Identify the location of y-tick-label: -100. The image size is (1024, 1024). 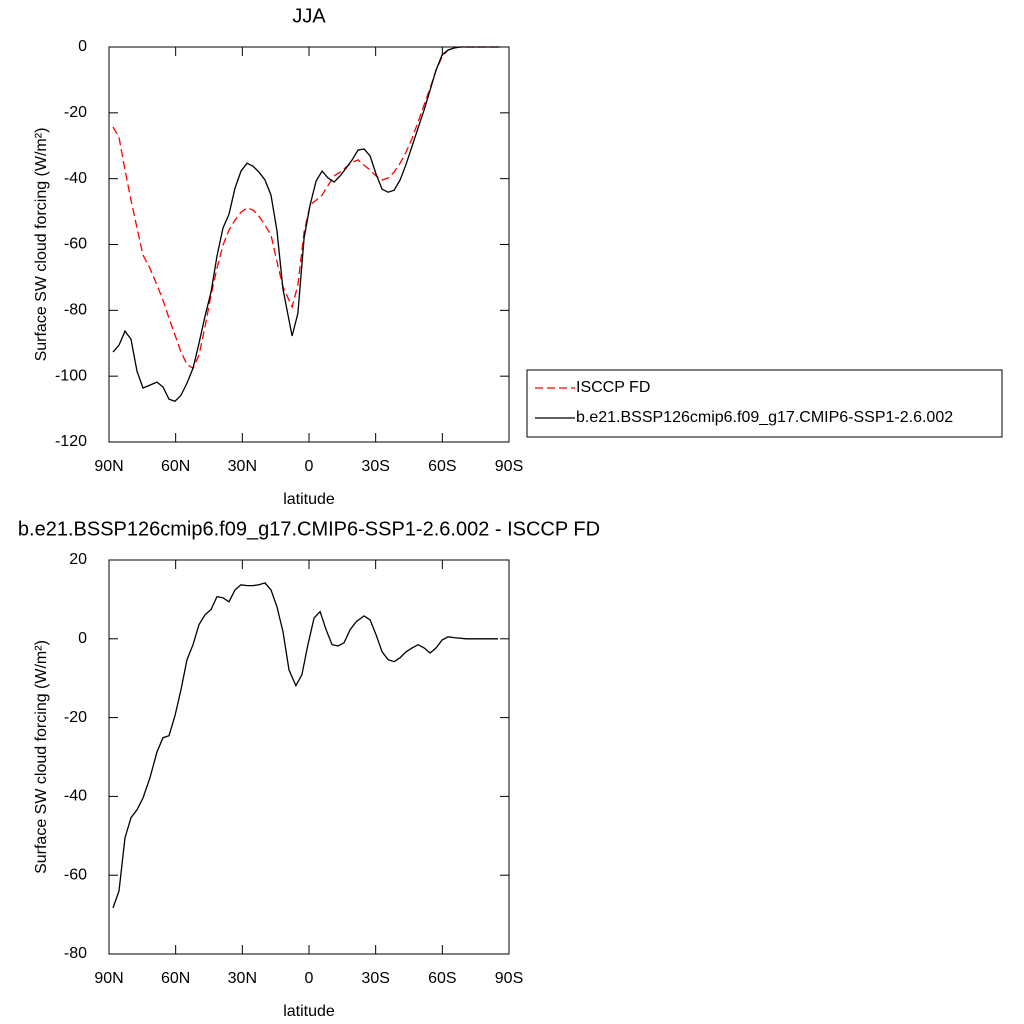
(71, 375).